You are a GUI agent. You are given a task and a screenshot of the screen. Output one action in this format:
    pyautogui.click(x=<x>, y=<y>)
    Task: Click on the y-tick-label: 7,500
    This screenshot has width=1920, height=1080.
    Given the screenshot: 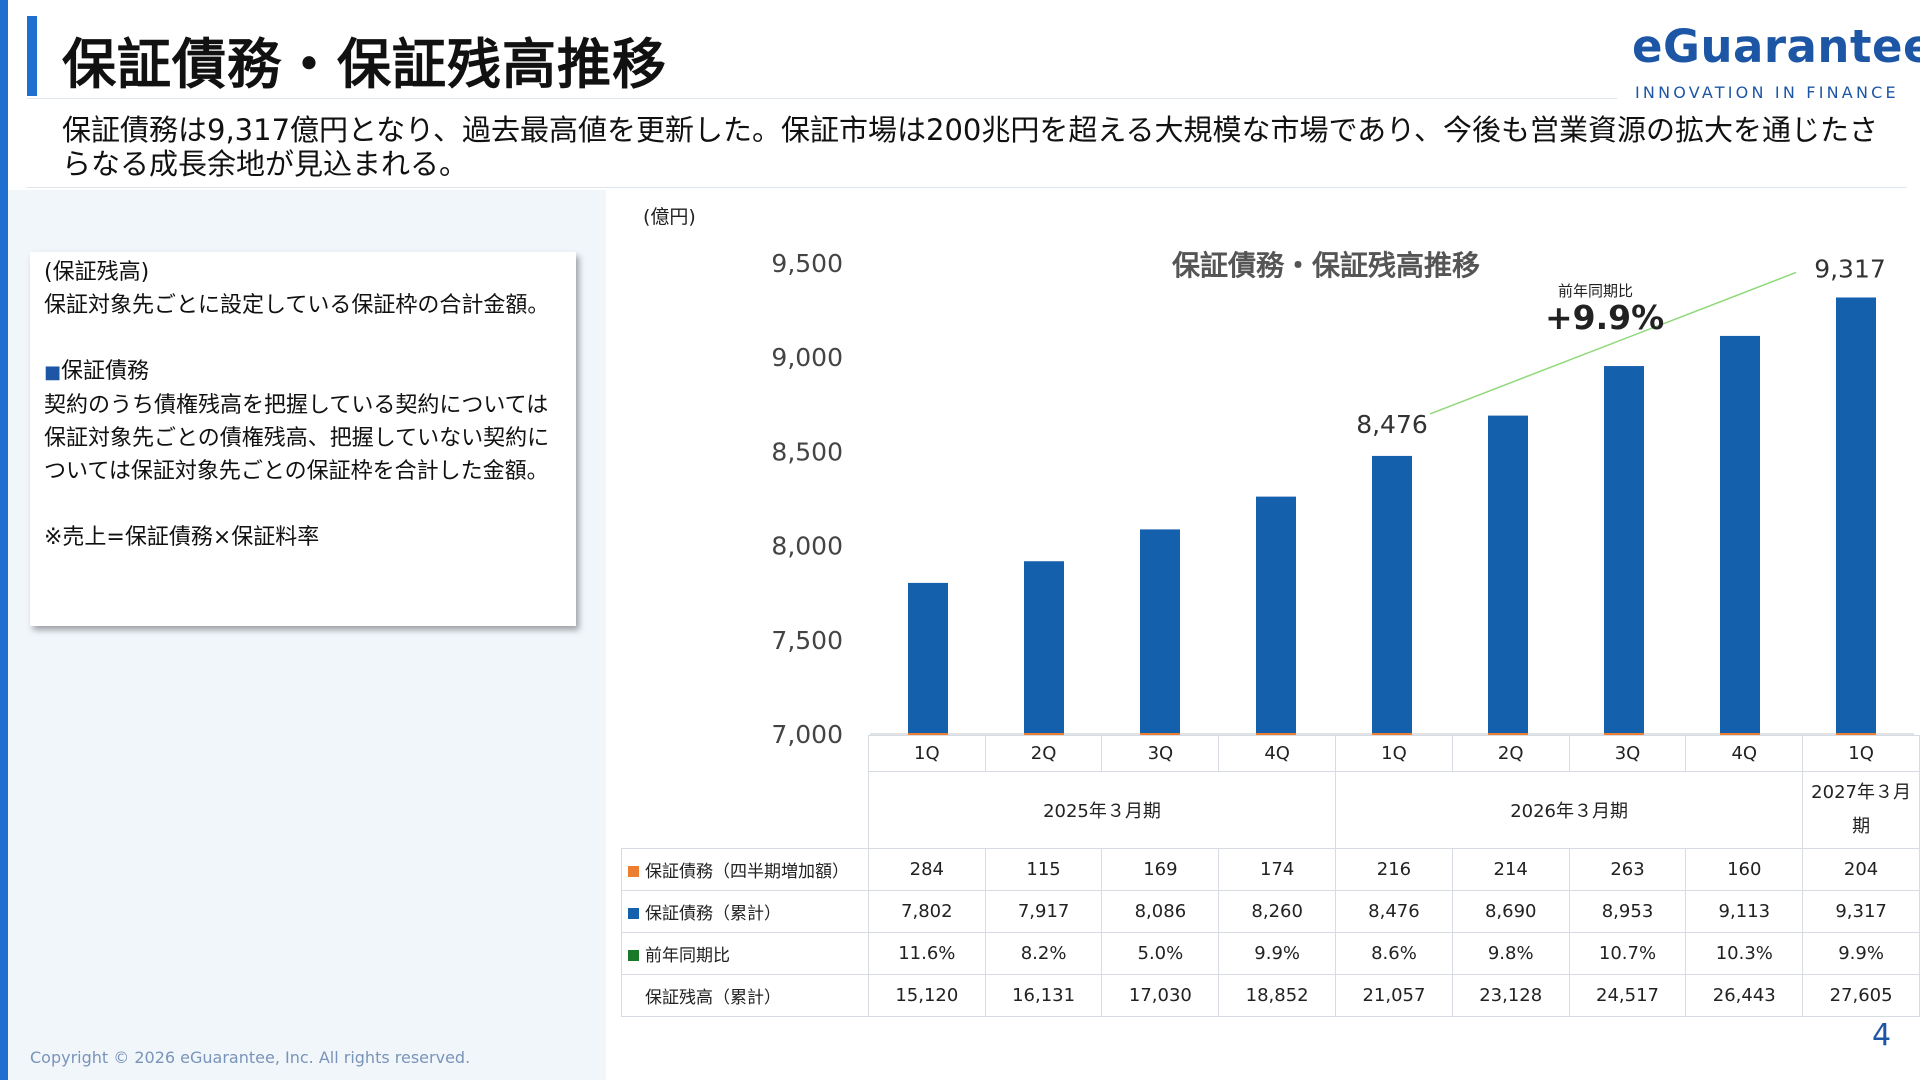 What is the action you would take?
    pyautogui.click(x=807, y=640)
    